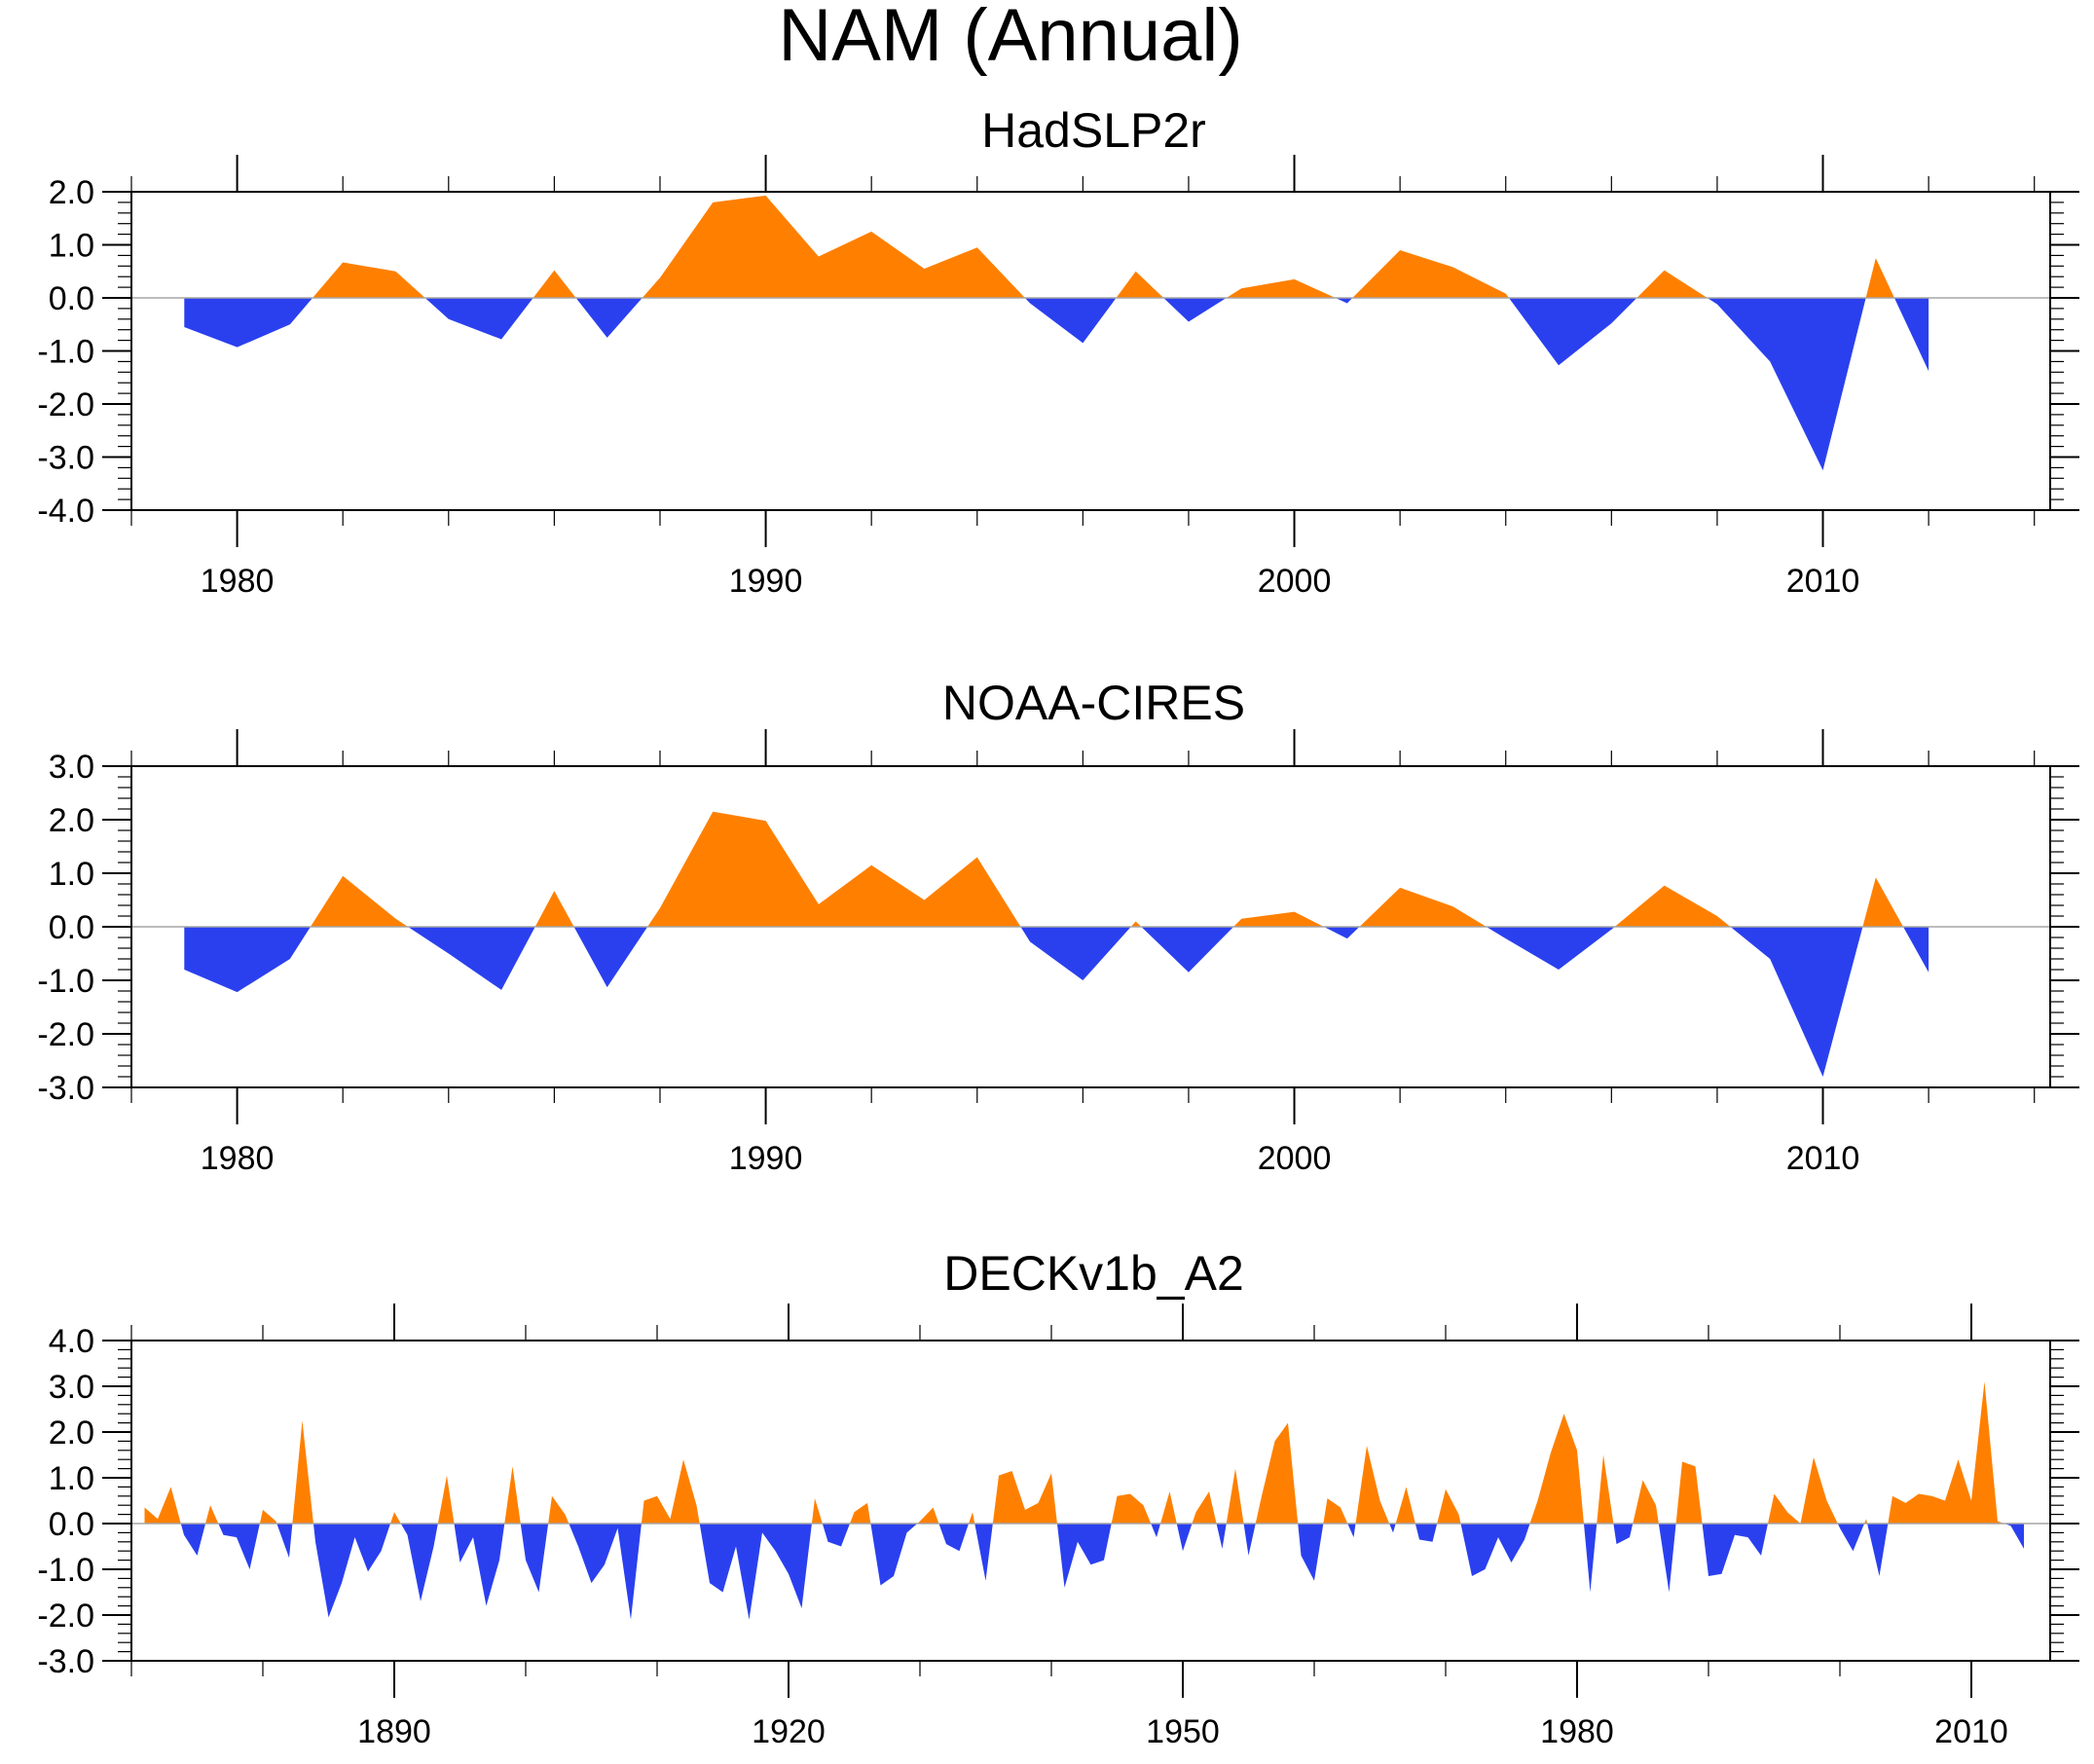  Describe the element at coordinates (65, 511) in the screenshot. I see `y-tick-label: -4.0` at that location.